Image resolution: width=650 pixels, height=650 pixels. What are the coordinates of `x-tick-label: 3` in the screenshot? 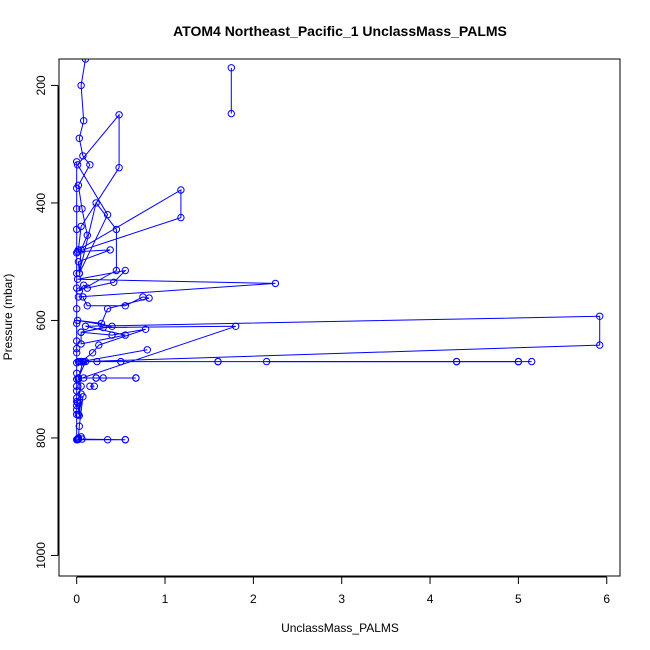 It's located at (341, 599).